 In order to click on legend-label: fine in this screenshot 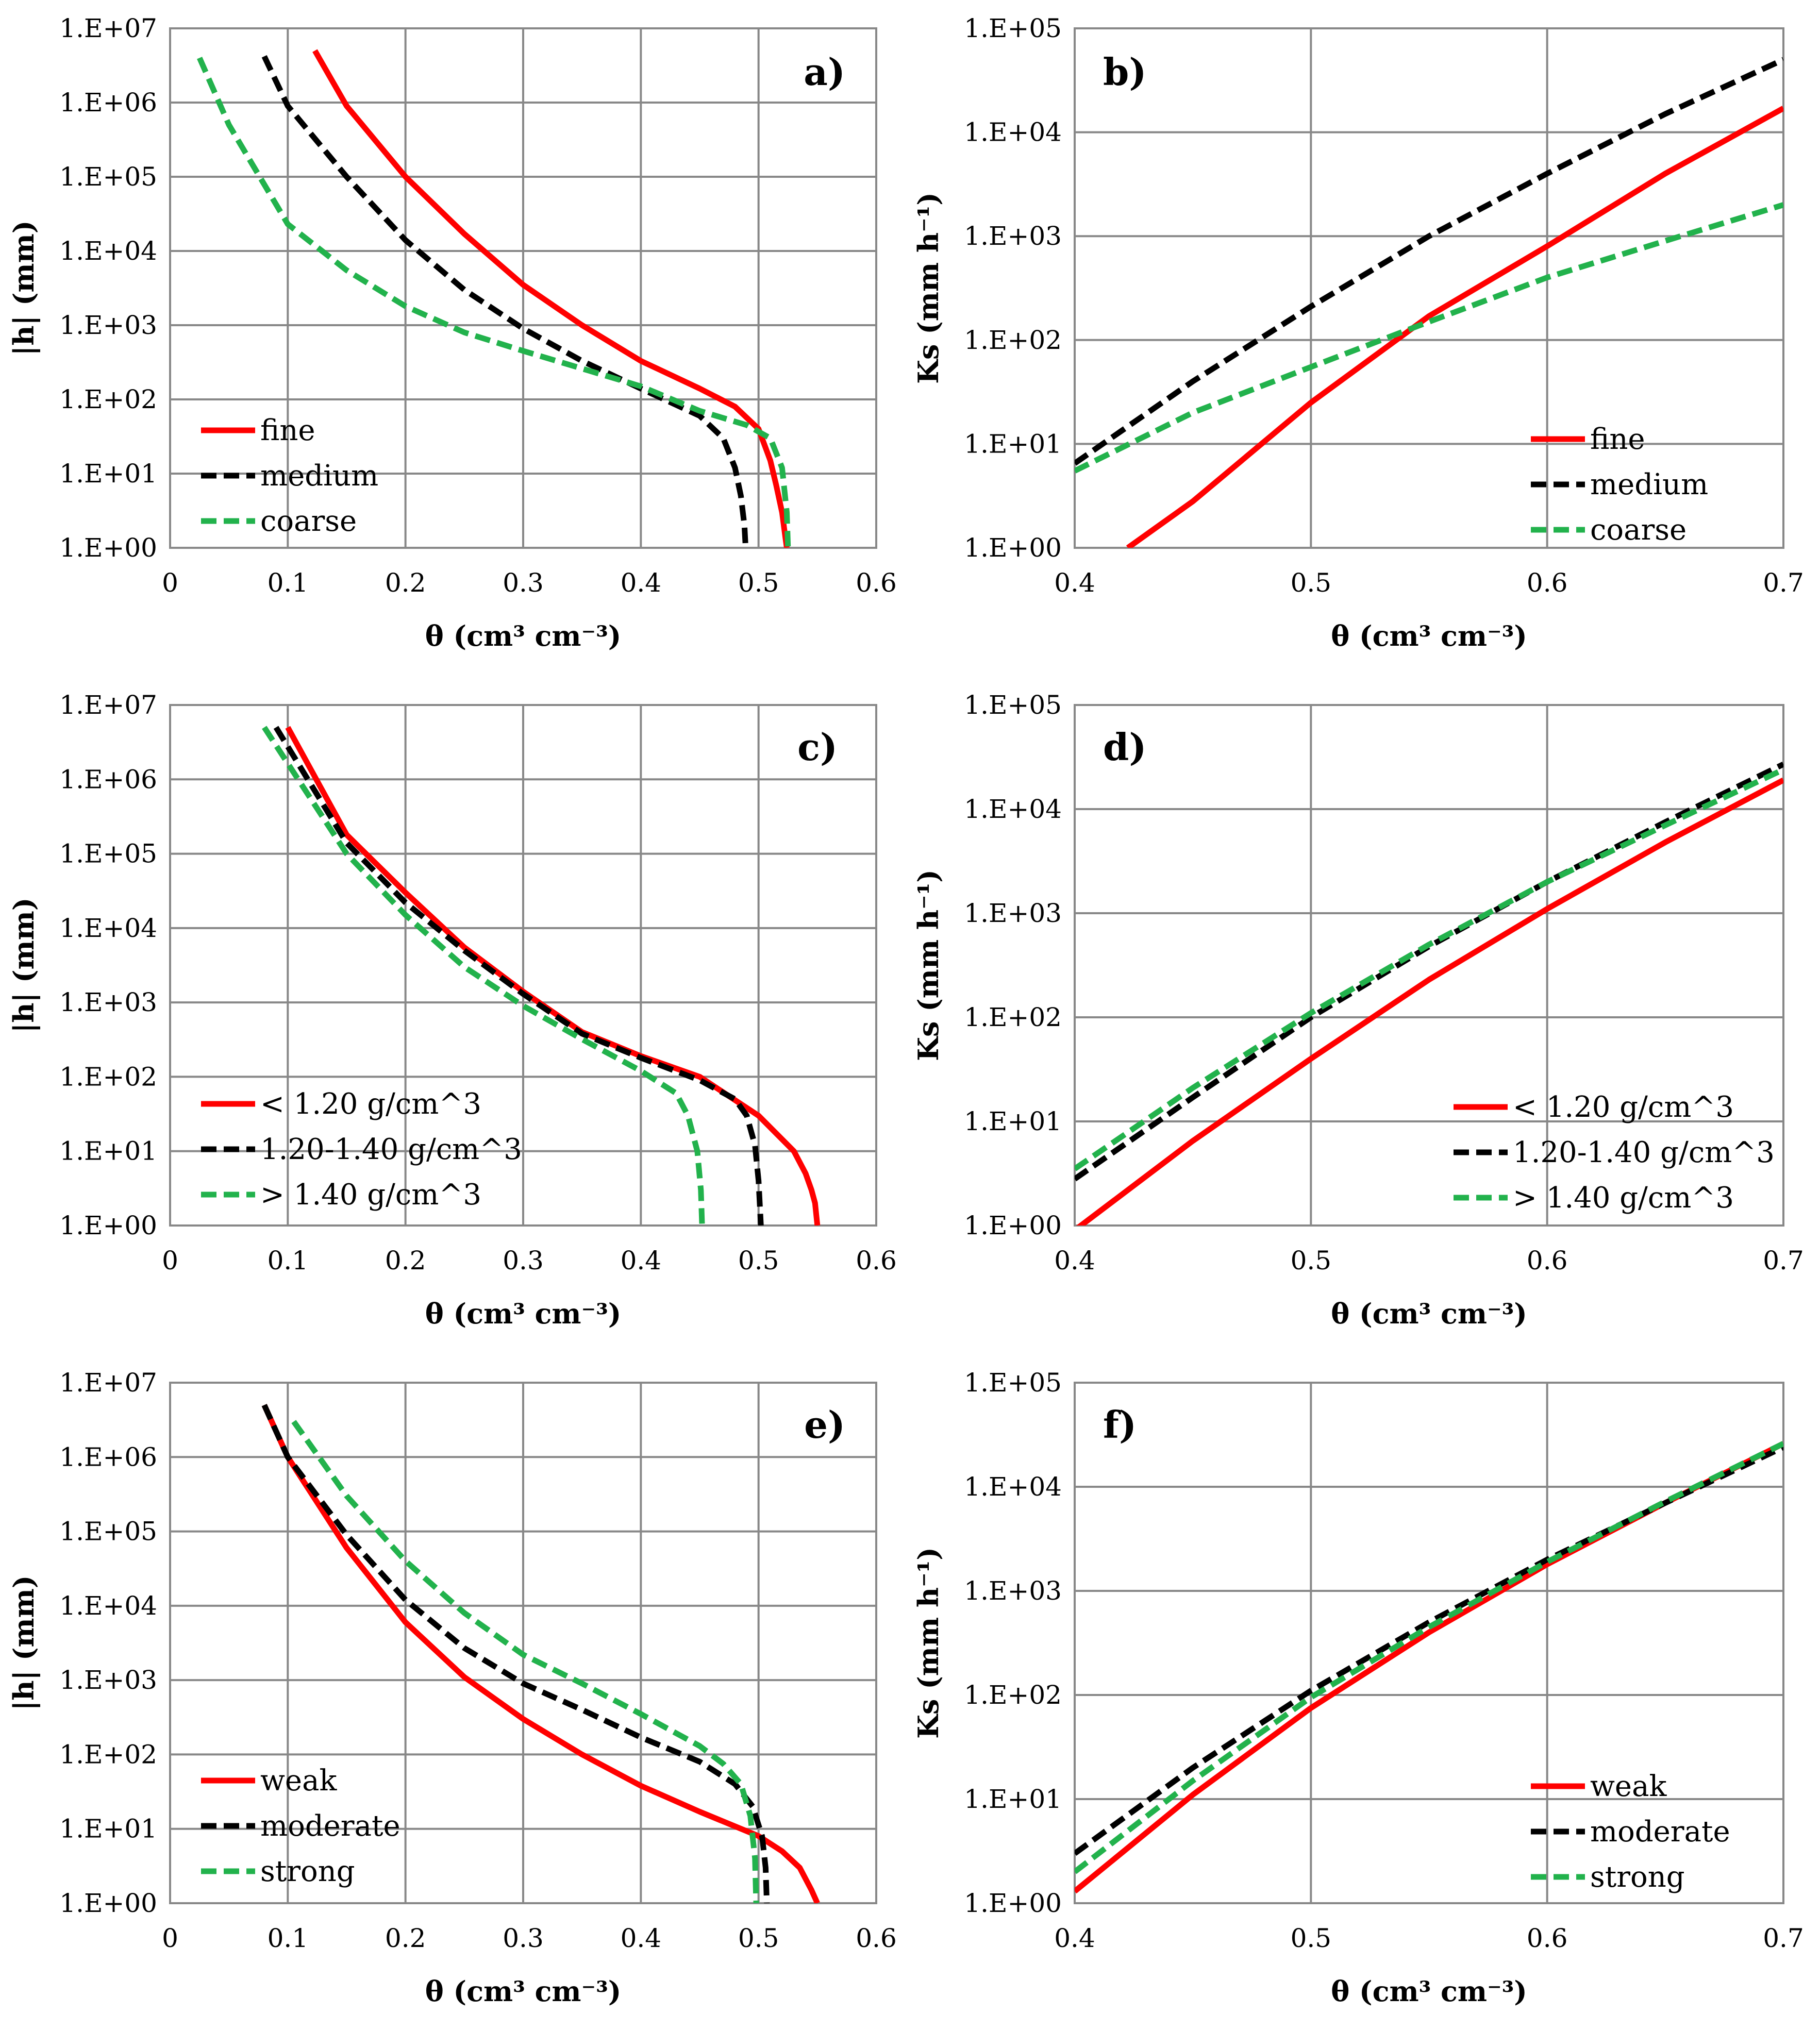, I will do `click(1617, 439)`.